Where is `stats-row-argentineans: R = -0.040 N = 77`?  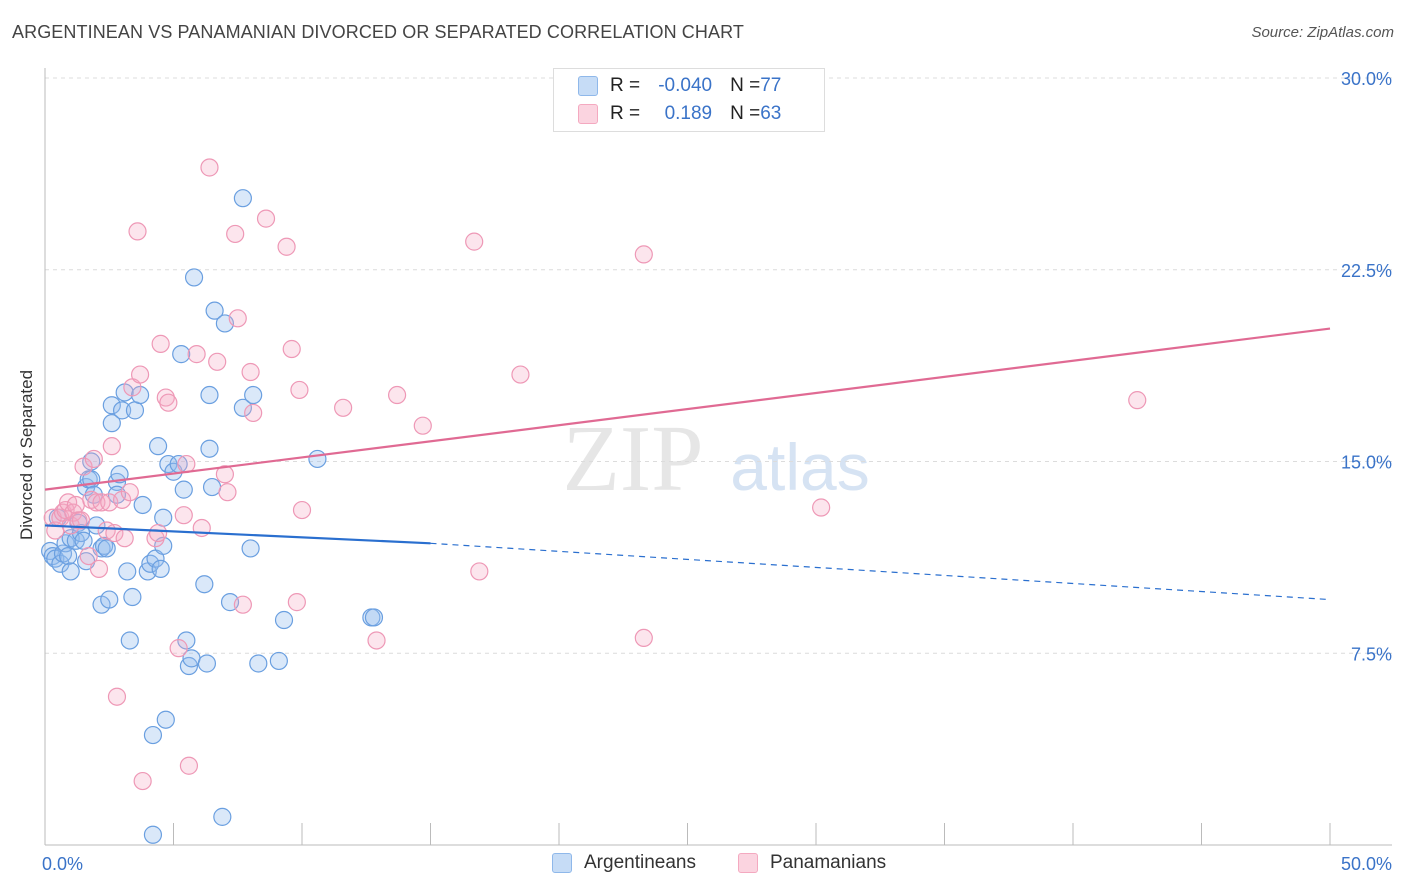
stats-row-argentineans: R = -0.040 N = 77 is located at coordinates (679, 86).